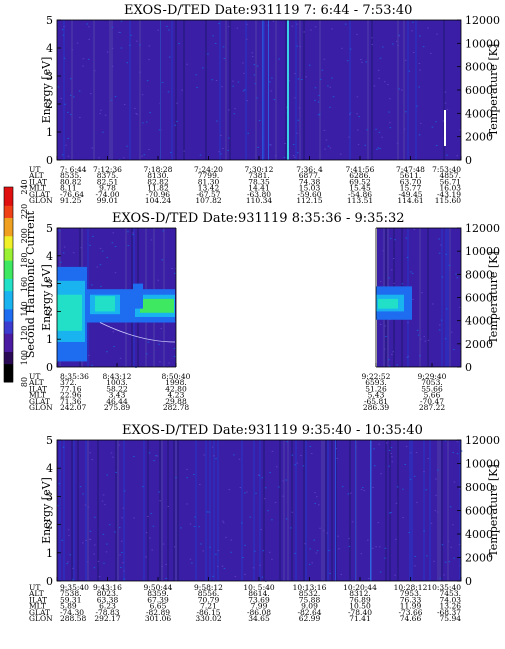  I want to click on orbit-value: -78.83, so click(107, 612).